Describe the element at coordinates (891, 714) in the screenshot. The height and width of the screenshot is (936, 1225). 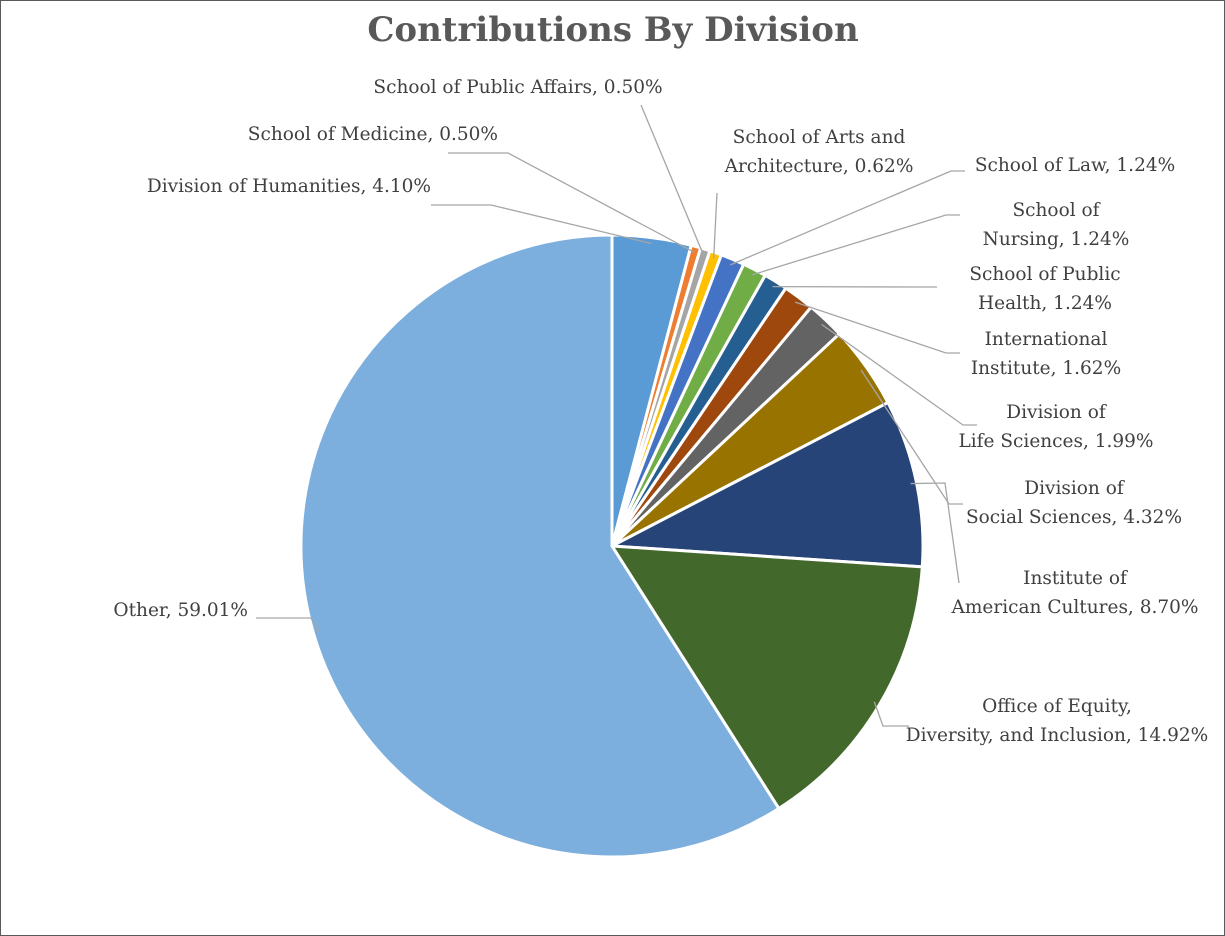
I see `leader-line-office-of-equity-diversity-and-inclusion` at that location.